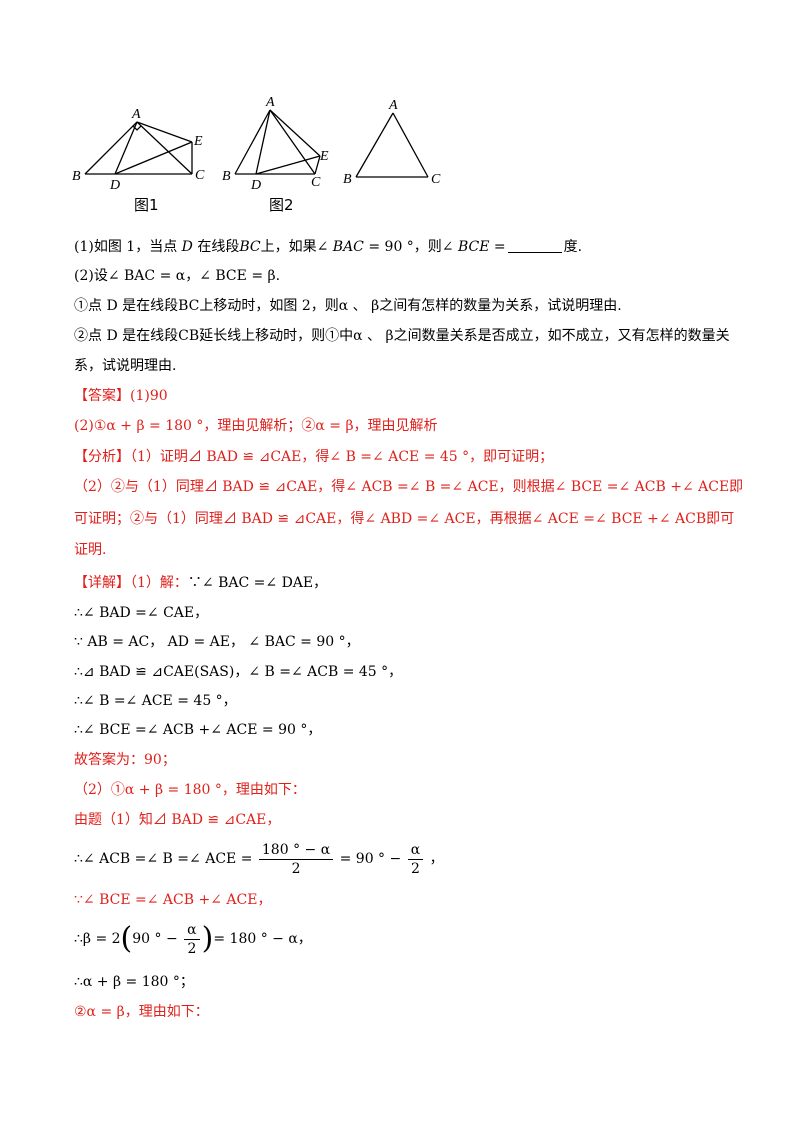  What do you see at coordinates (141, 1012) in the screenshot?
I see `detail-line-14: ②α = β，理由如下：` at bounding box center [141, 1012].